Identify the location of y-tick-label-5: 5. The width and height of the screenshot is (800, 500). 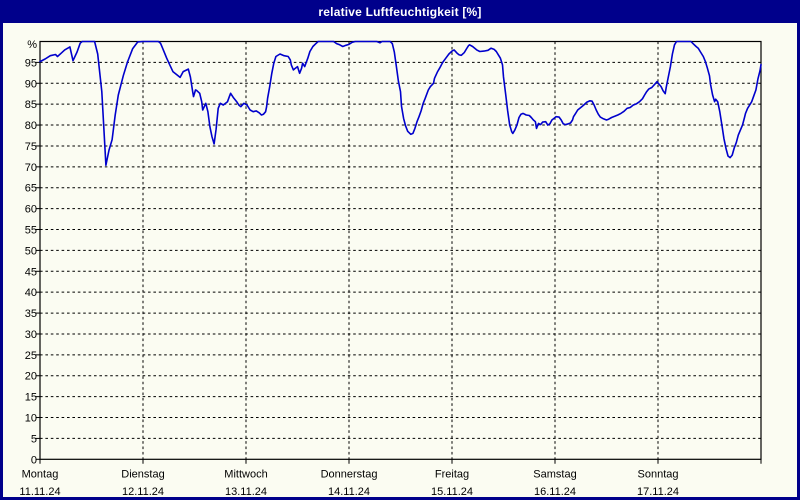
(34, 439).